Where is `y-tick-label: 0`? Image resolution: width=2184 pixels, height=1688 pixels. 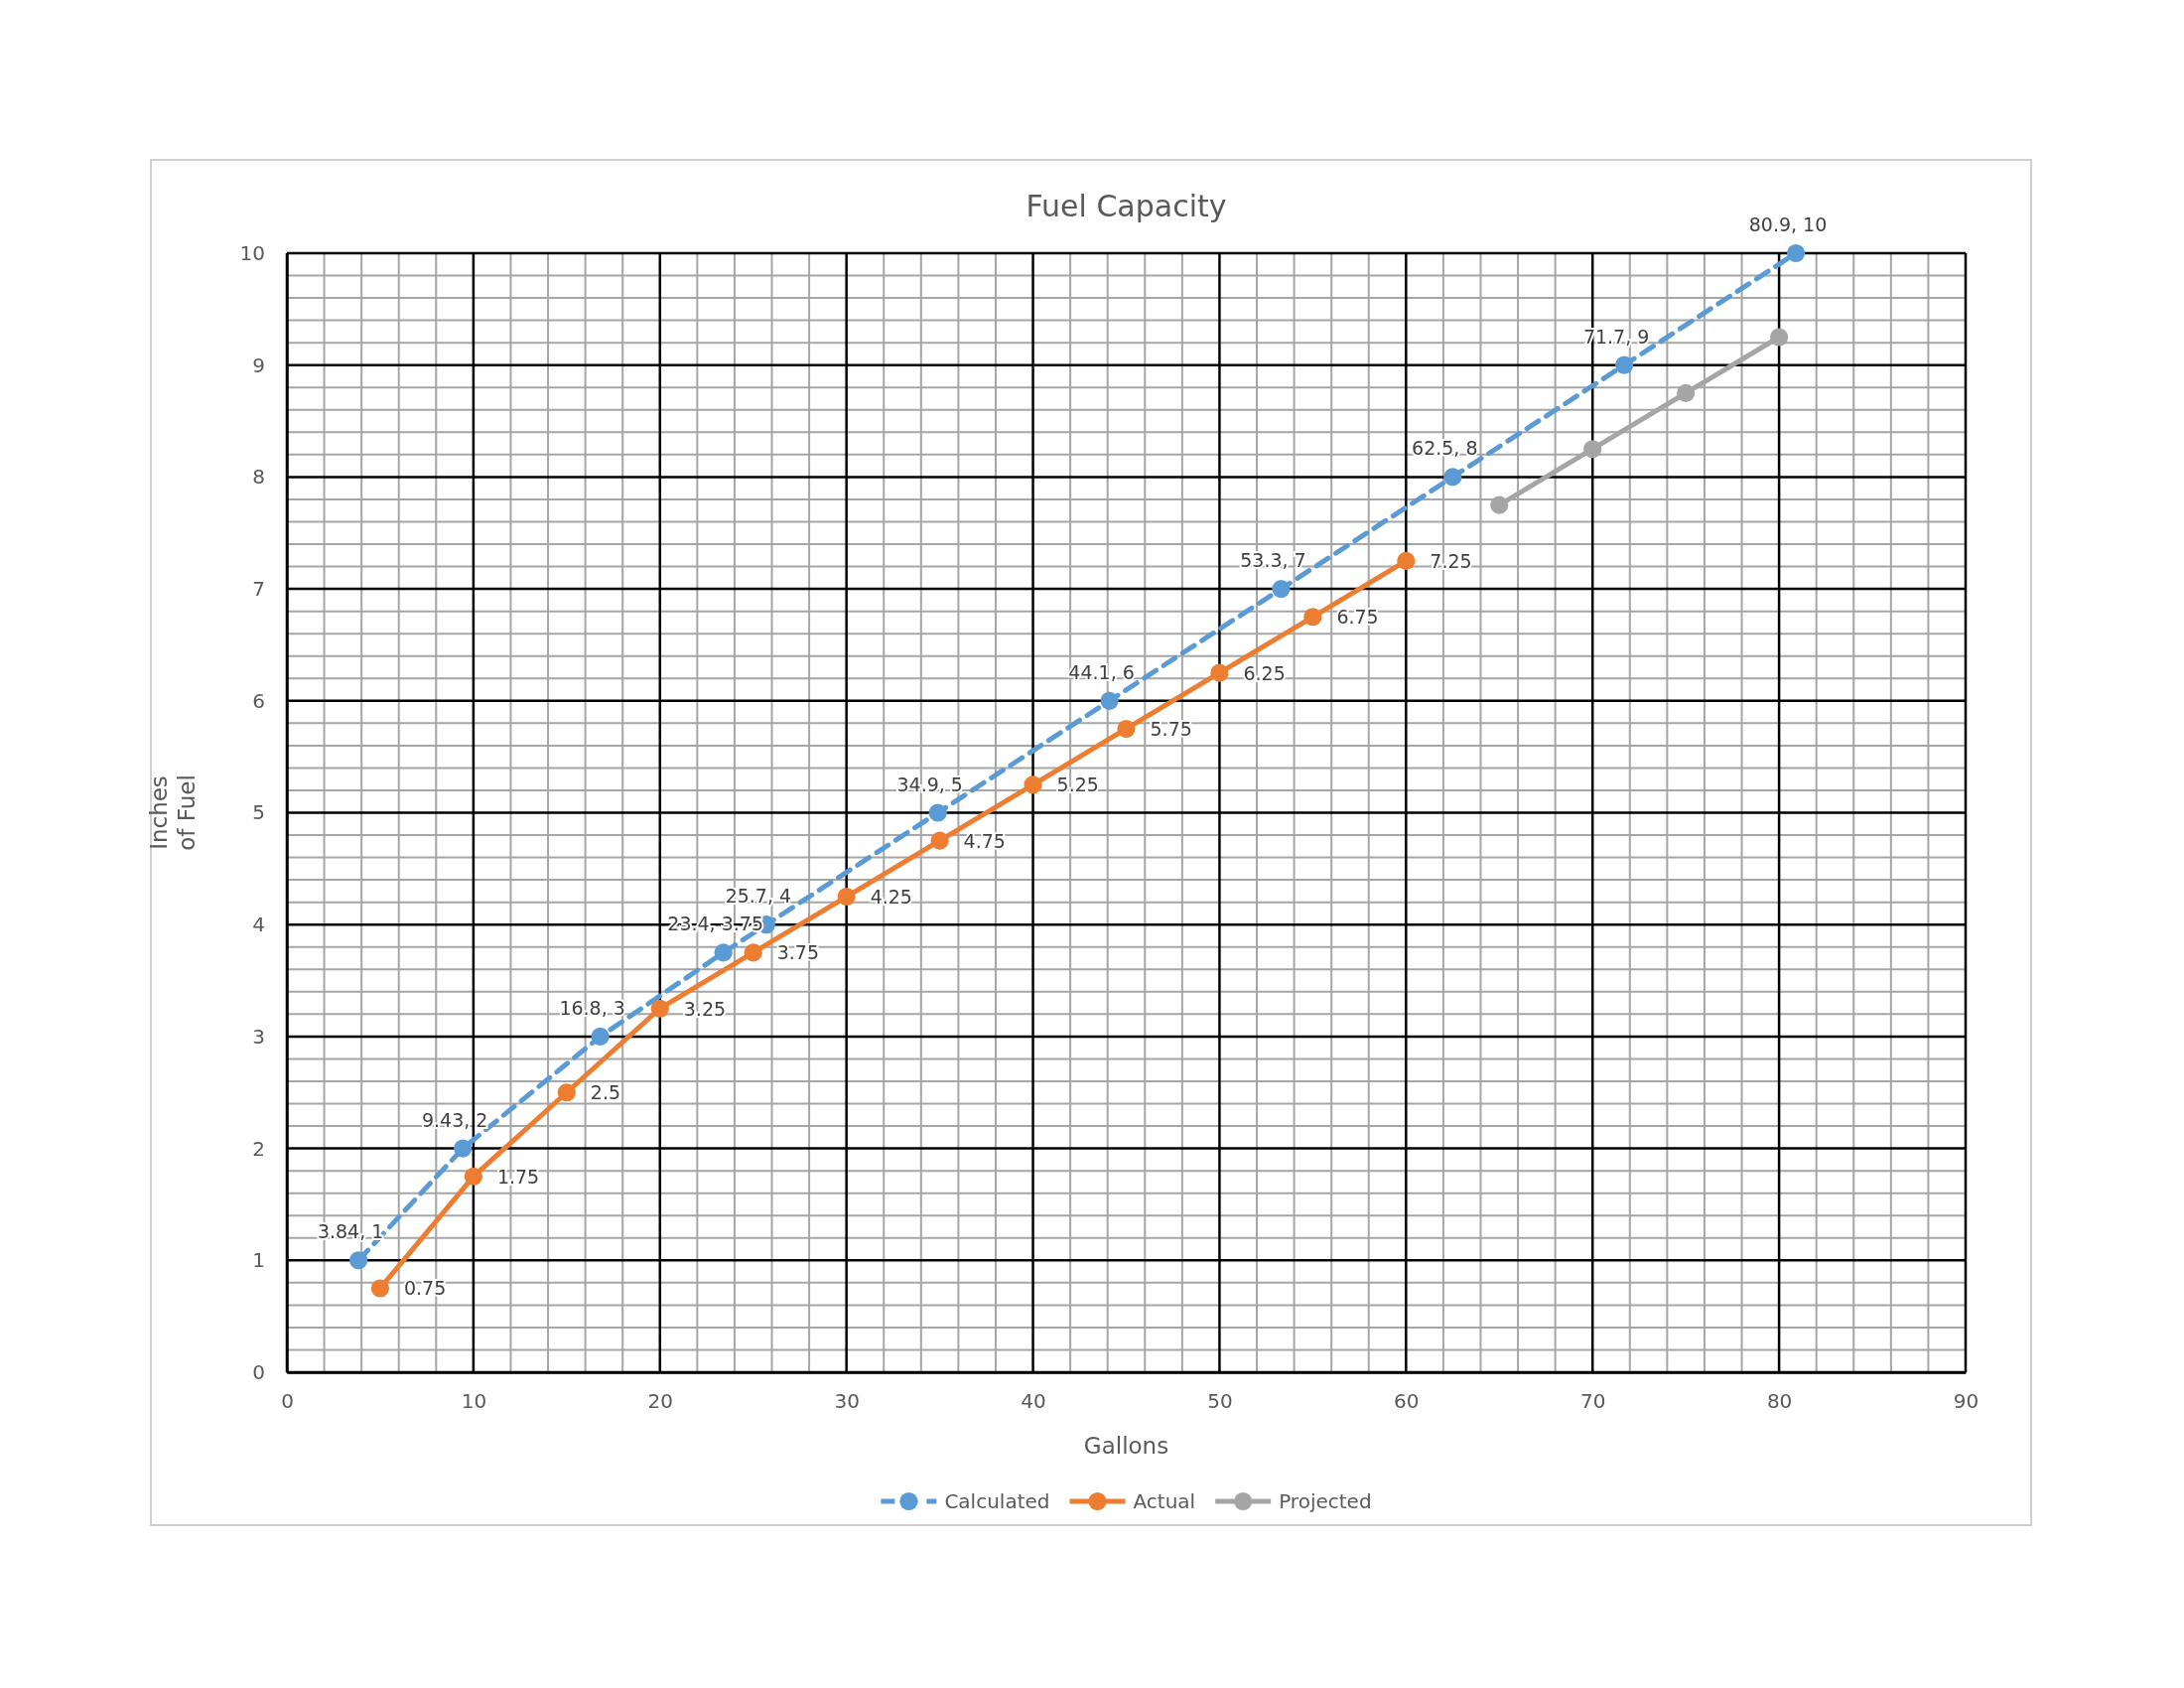 y-tick-label: 0 is located at coordinates (258, 1371).